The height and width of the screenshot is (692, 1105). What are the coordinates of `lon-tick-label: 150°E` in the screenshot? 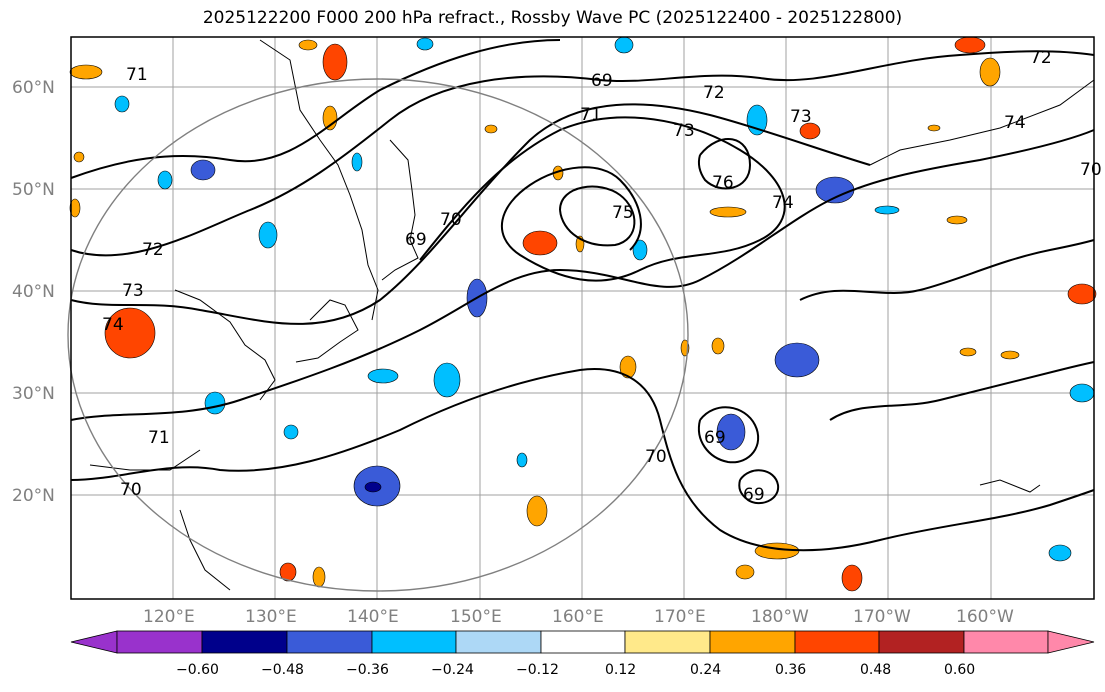 It's located at (476, 617).